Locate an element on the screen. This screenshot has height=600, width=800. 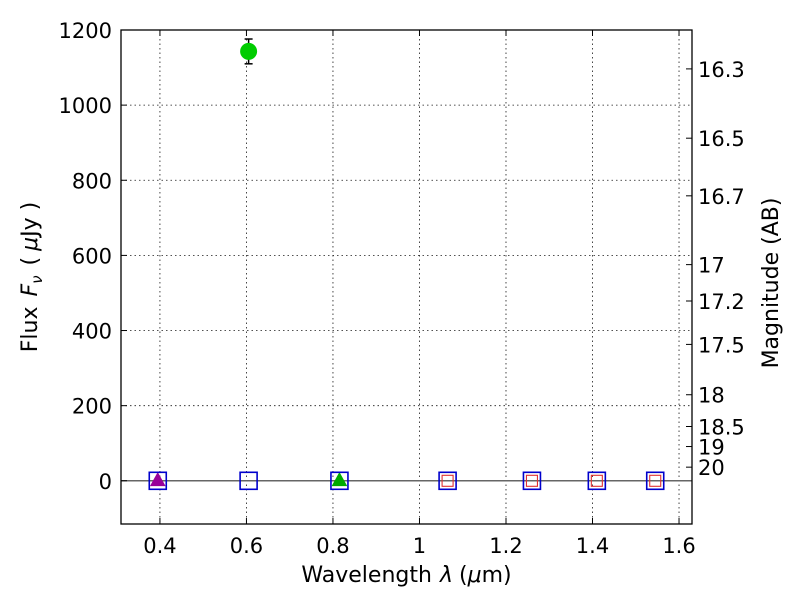
mag-tick-label: 20 is located at coordinates (711, 468).